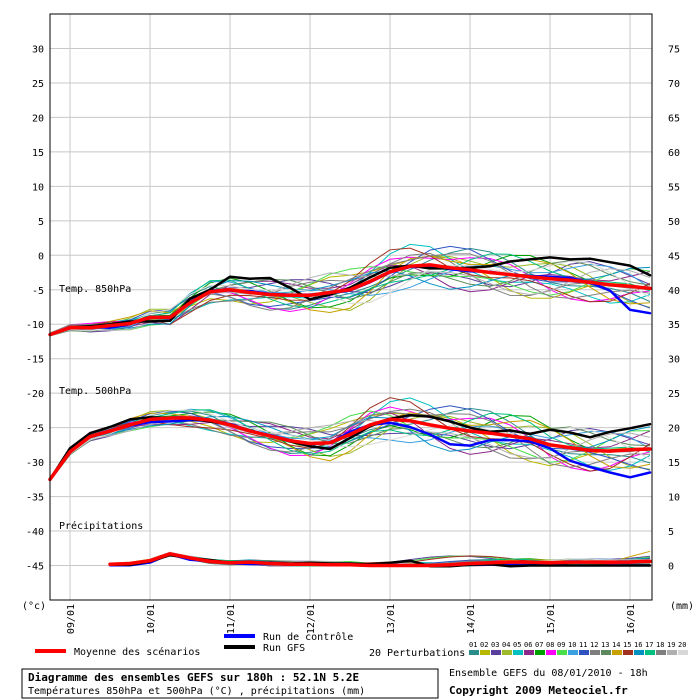 The image size is (700, 700). Describe the element at coordinates (95, 289) in the screenshot. I see `label-temp-850: Temp. 850hPa` at that location.